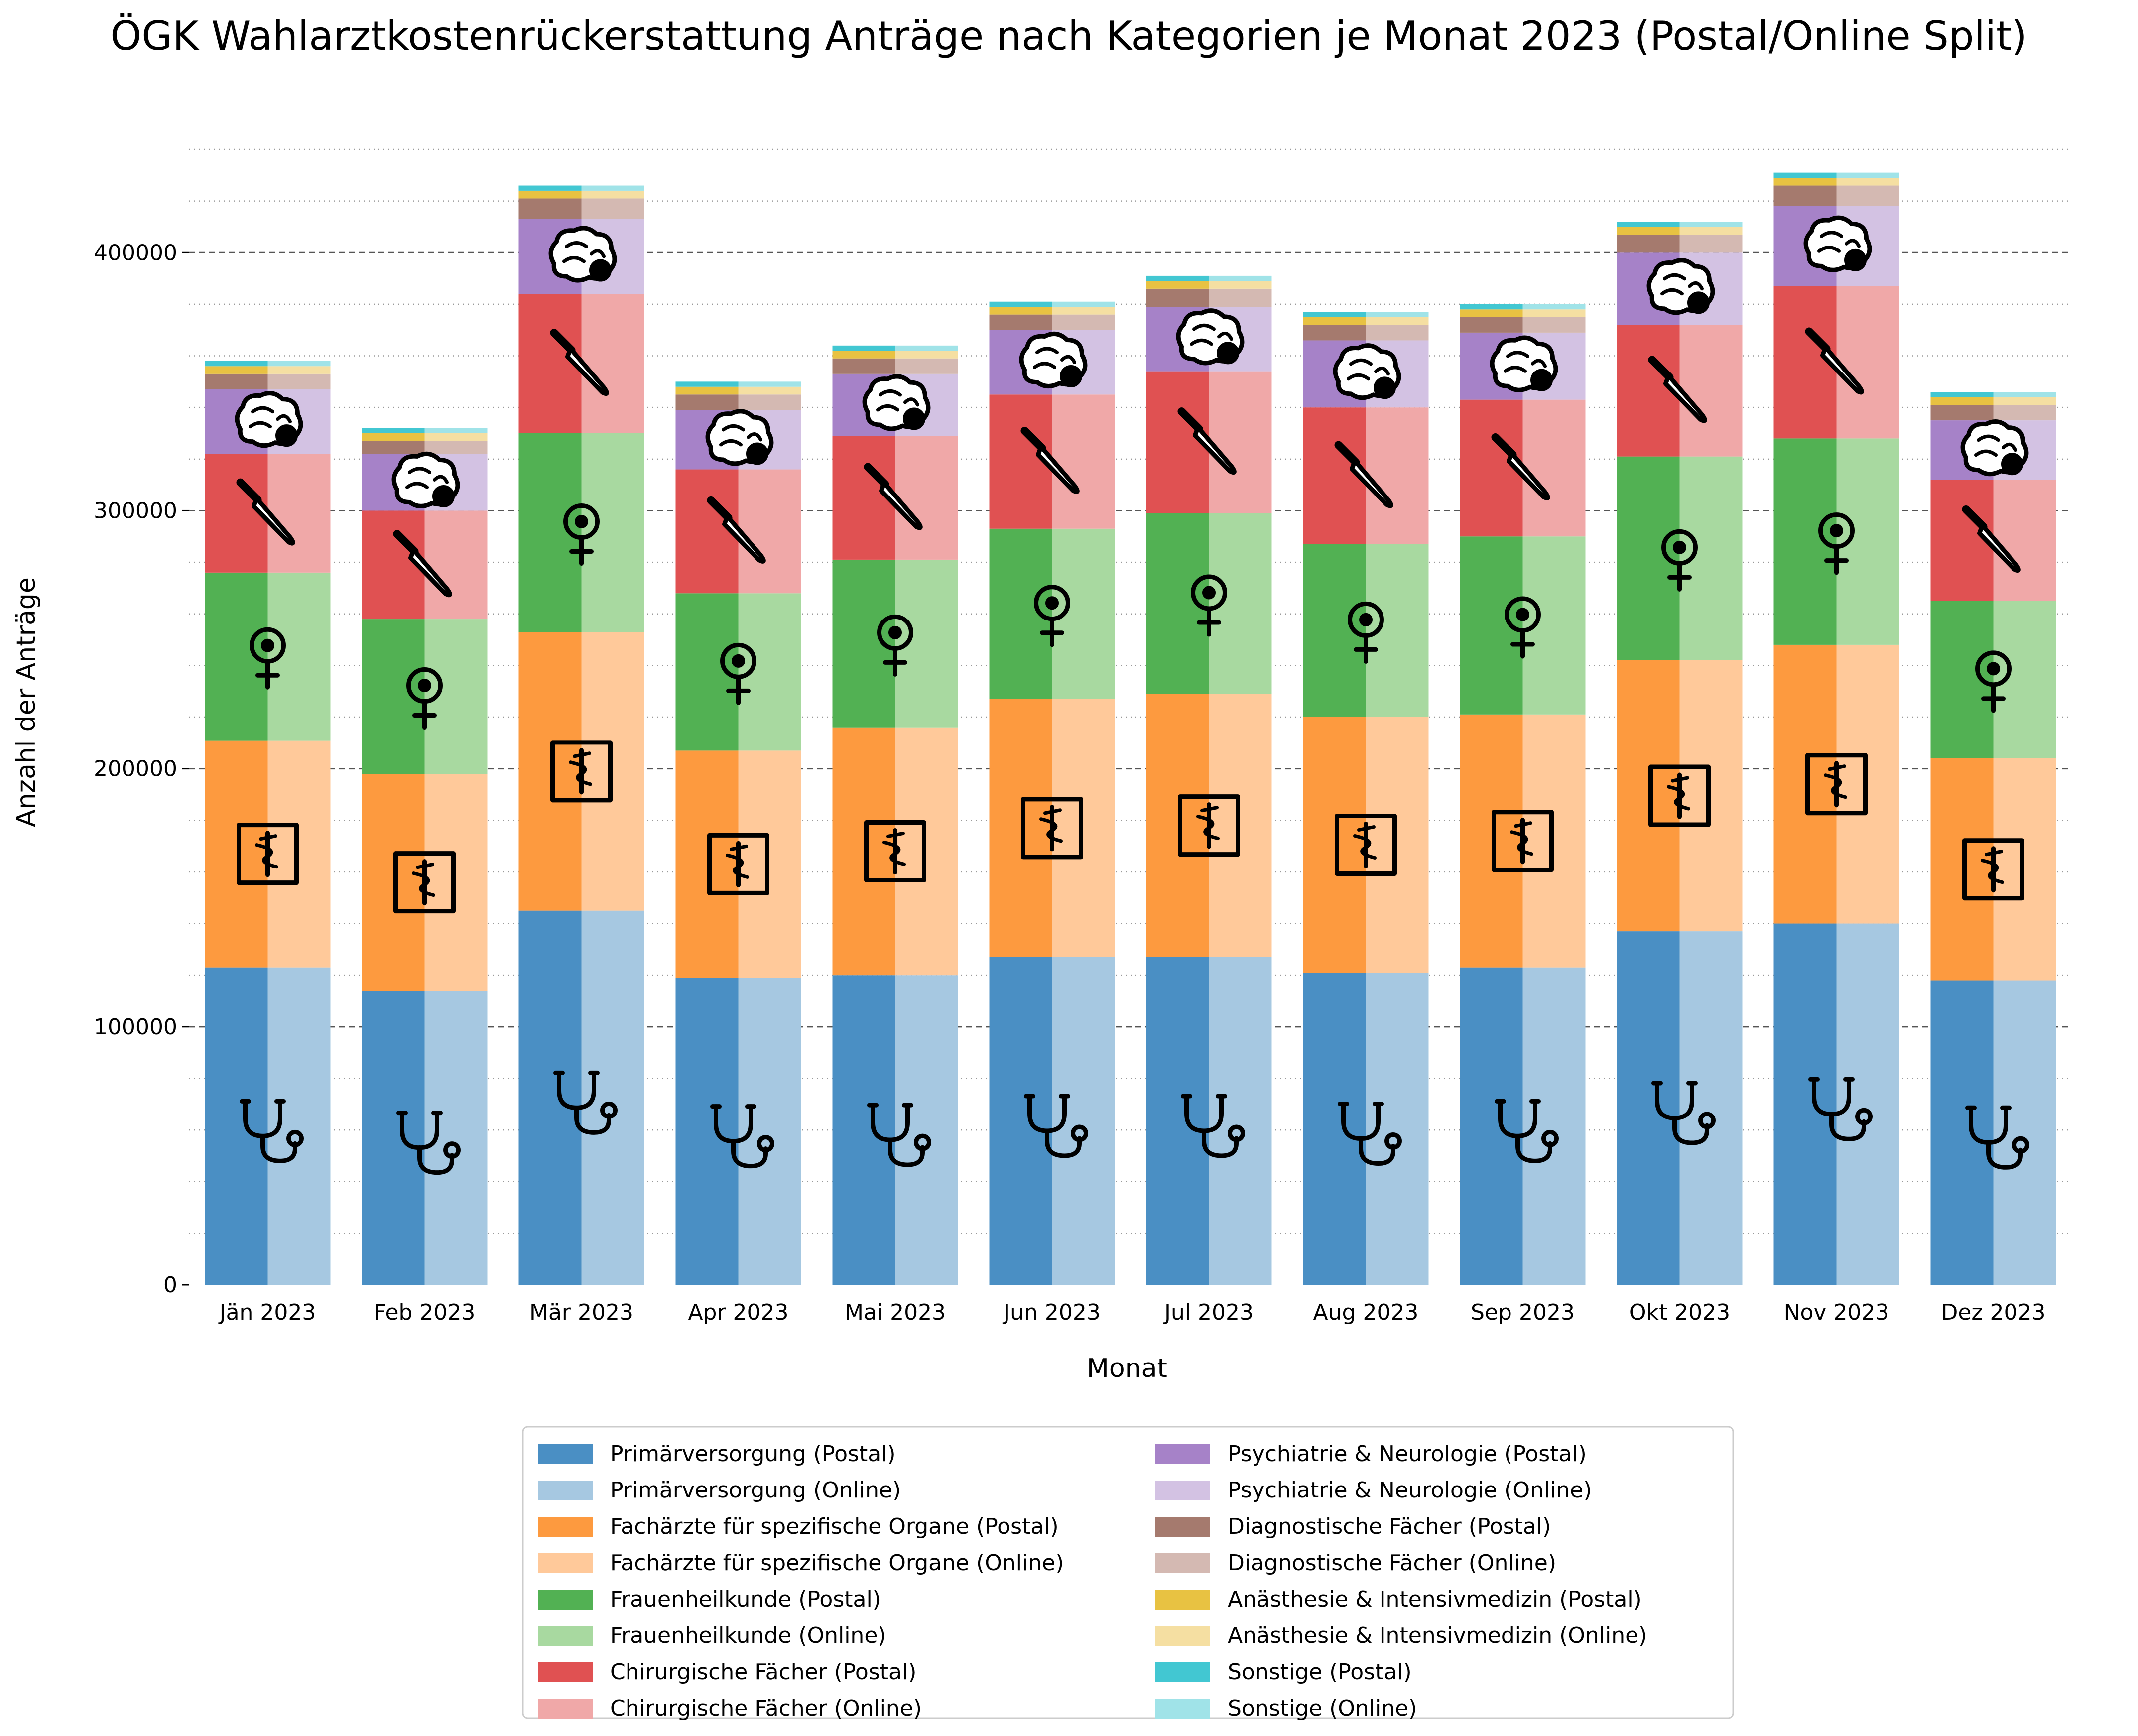  What do you see at coordinates (1366, 1312) in the screenshot?
I see `x-tick-label: Aug 2023` at bounding box center [1366, 1312].